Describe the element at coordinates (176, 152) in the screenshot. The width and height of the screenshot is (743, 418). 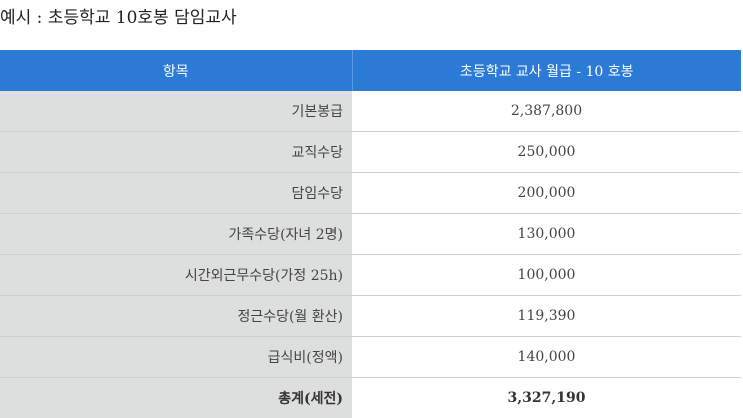
I see `row-item-label: 교직수당` at that location.